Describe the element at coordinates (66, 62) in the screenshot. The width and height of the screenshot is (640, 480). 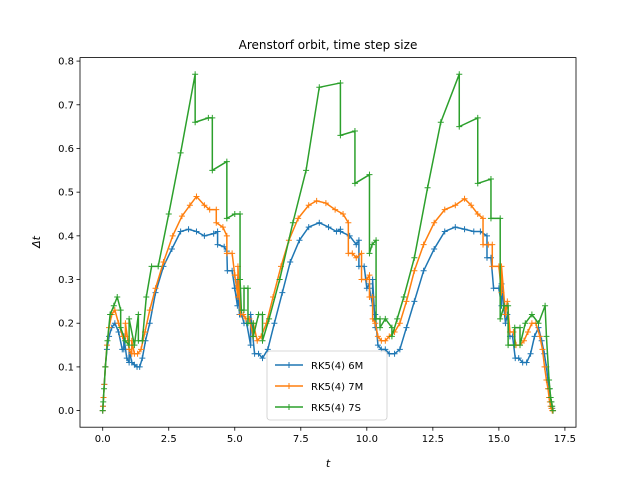
I see `y-tick-label: 0.8` at that location.